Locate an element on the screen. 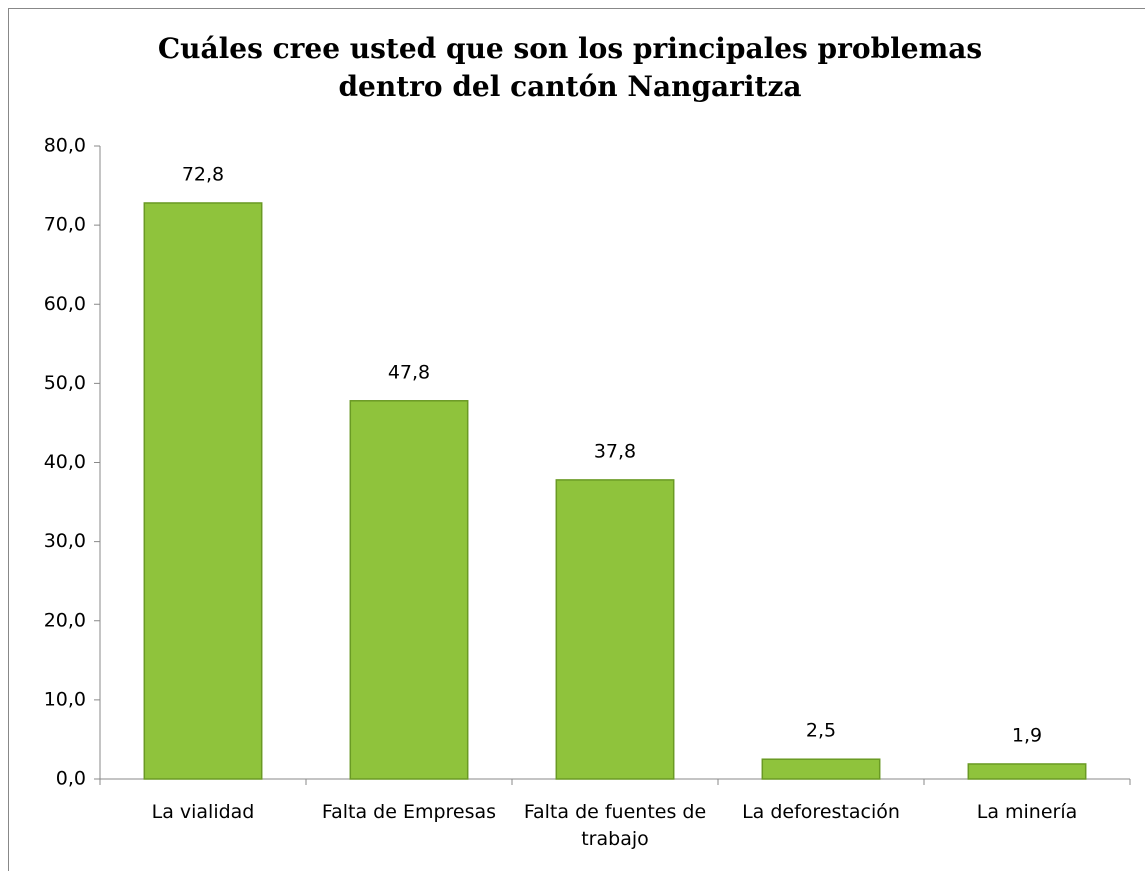 The width and height of the screenshot is (1145, 871). y-tick-label: 60,0 is located at coordinates (65, 304).